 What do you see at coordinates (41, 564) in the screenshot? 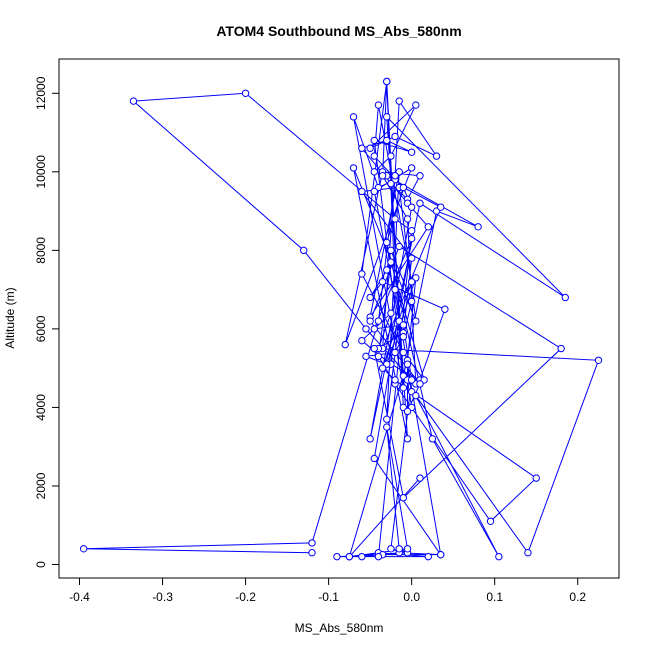
I see `y-tick-label: 0` at bounding box center [41, 564].